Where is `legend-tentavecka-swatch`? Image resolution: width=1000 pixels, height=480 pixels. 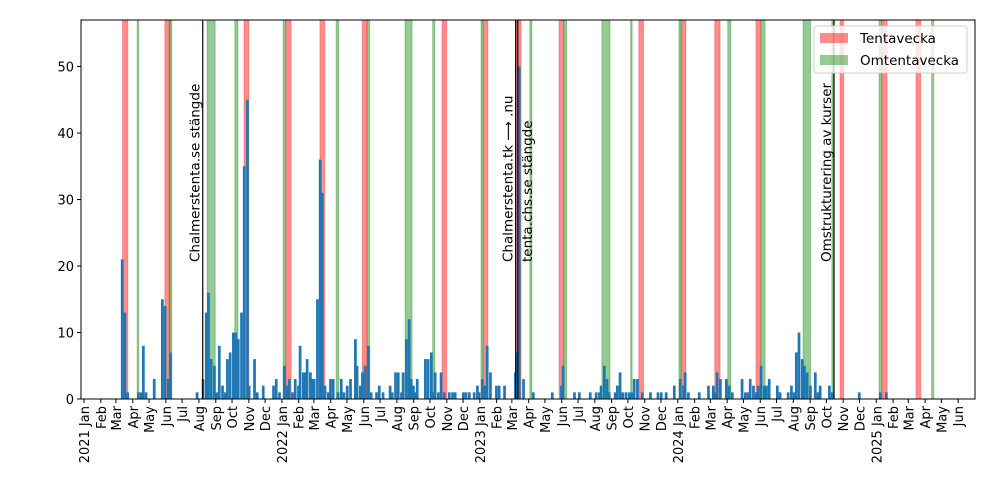
legend-tentavecka-swatch is located at coordinates (834, 38).